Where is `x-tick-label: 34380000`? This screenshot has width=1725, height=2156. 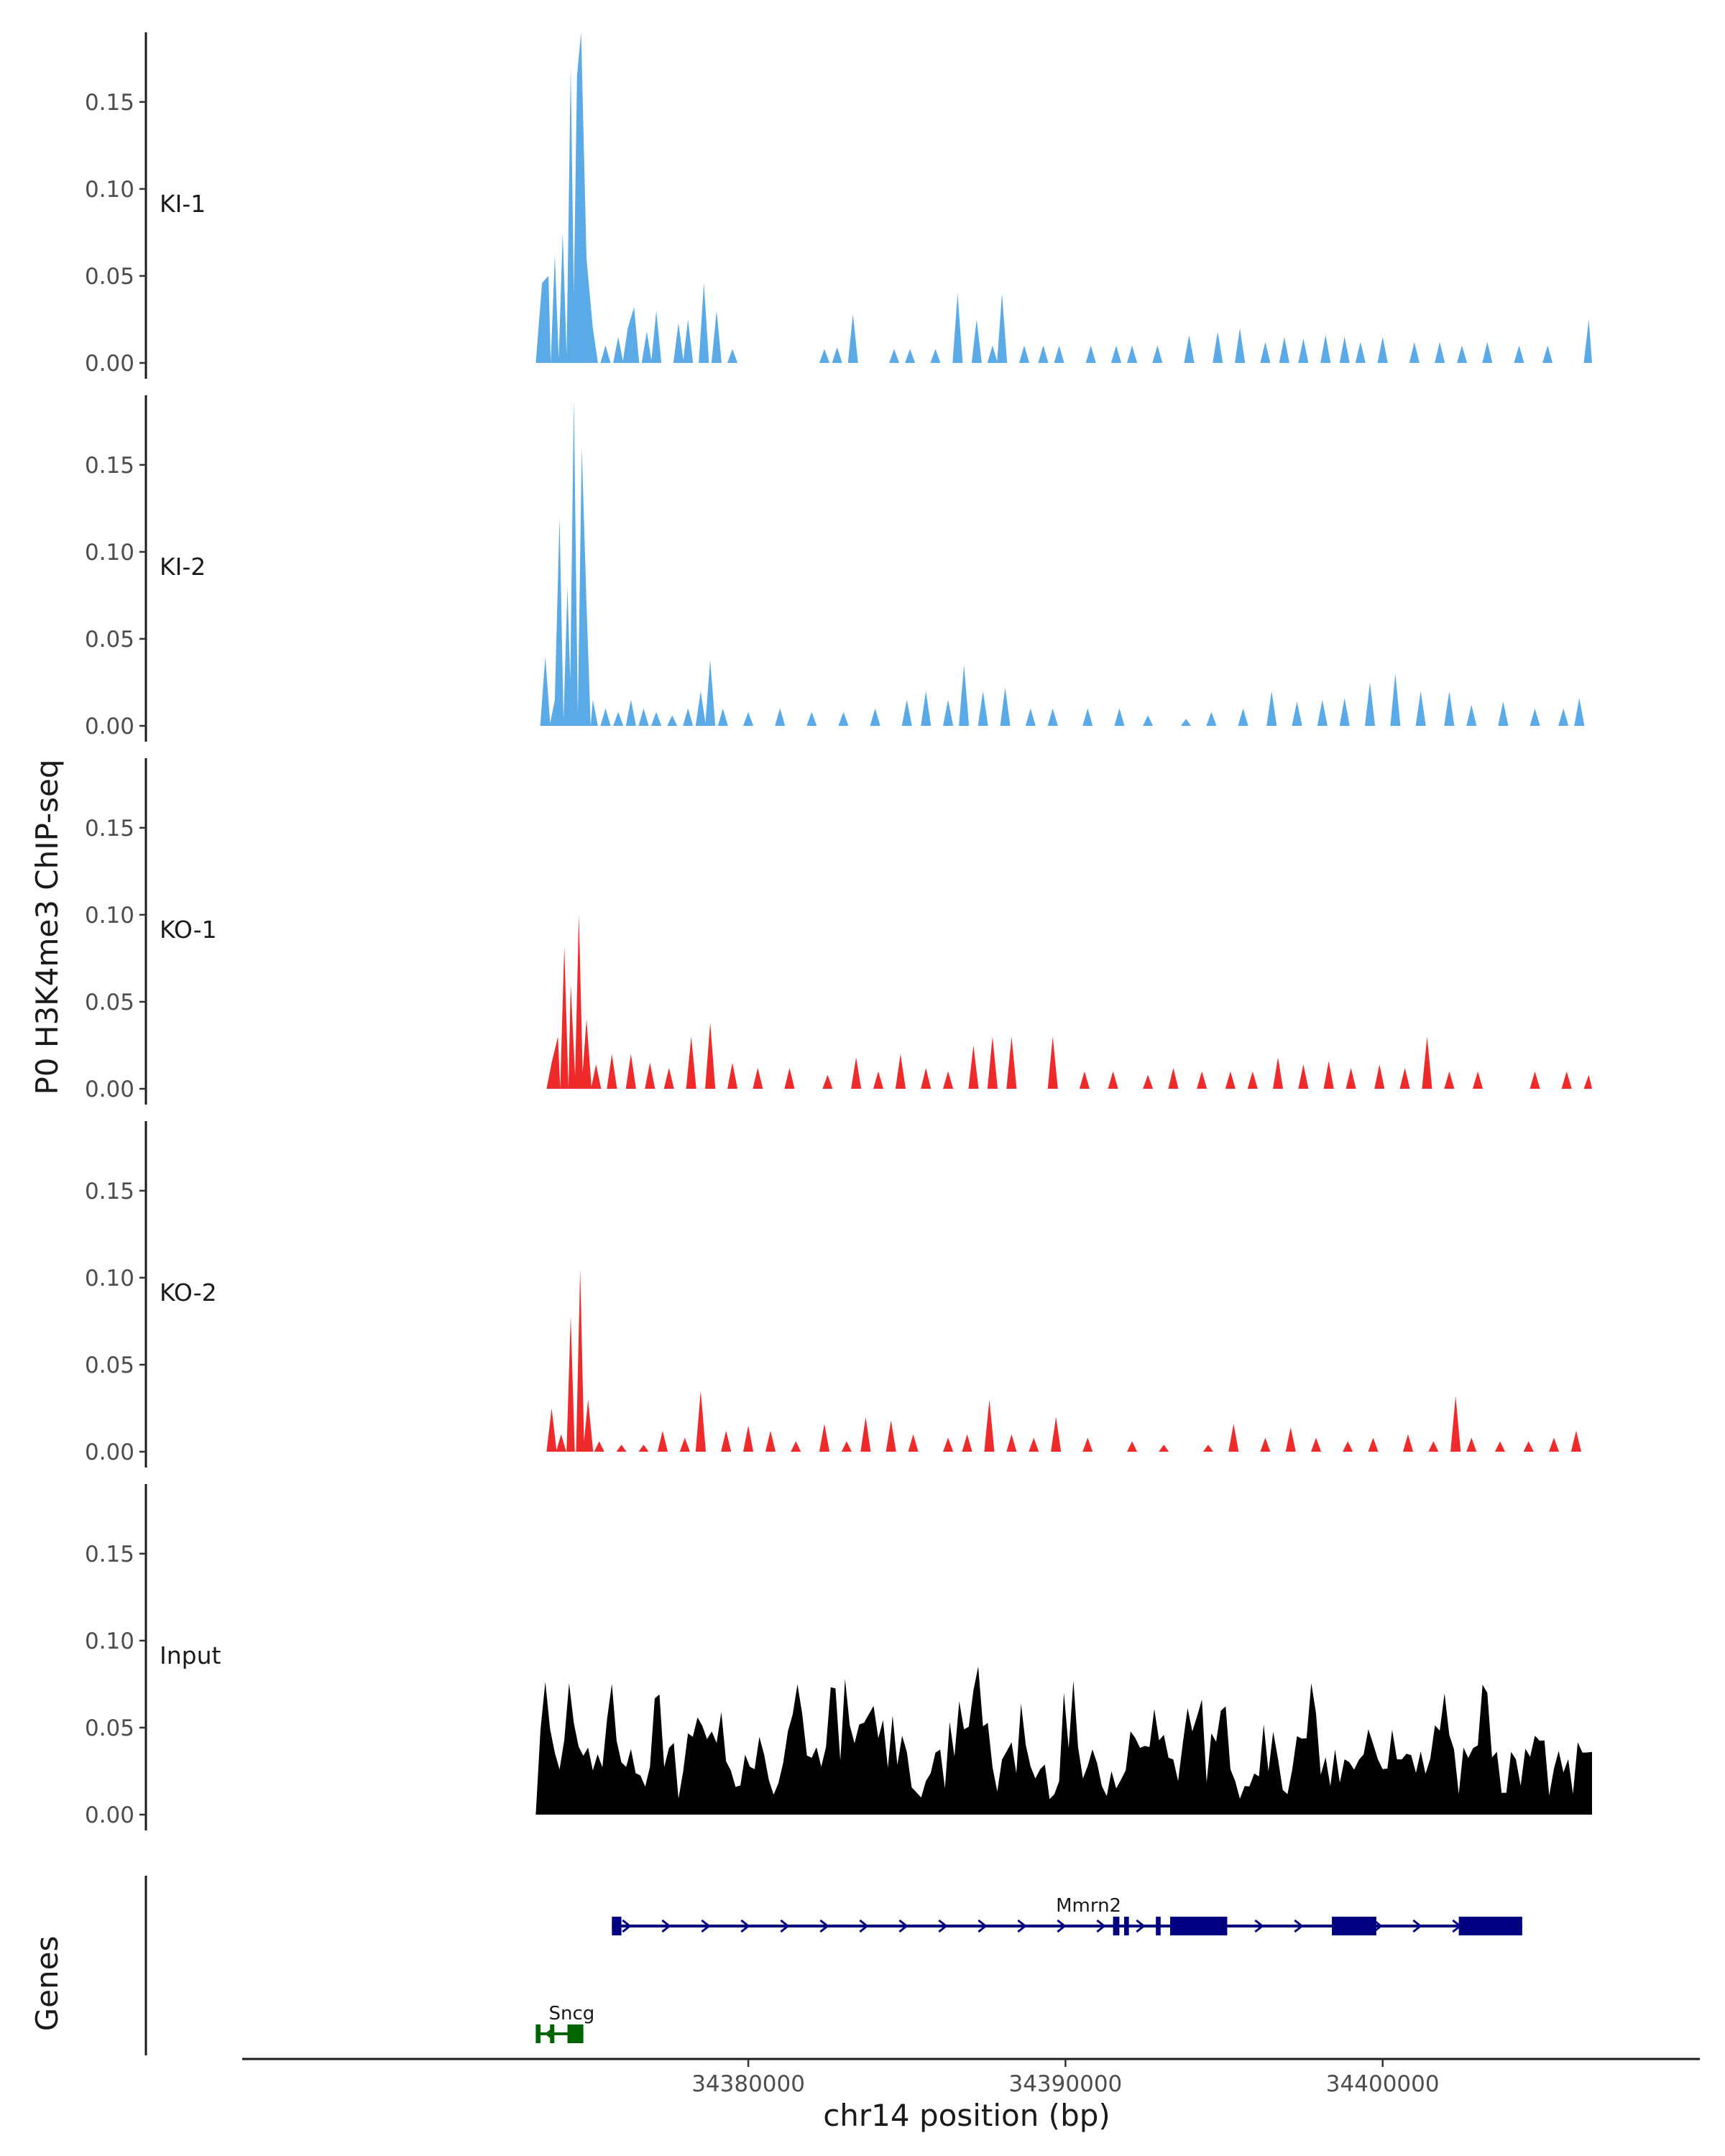 x-tick-label: 34380000 is located at coordinates (748, 2084).